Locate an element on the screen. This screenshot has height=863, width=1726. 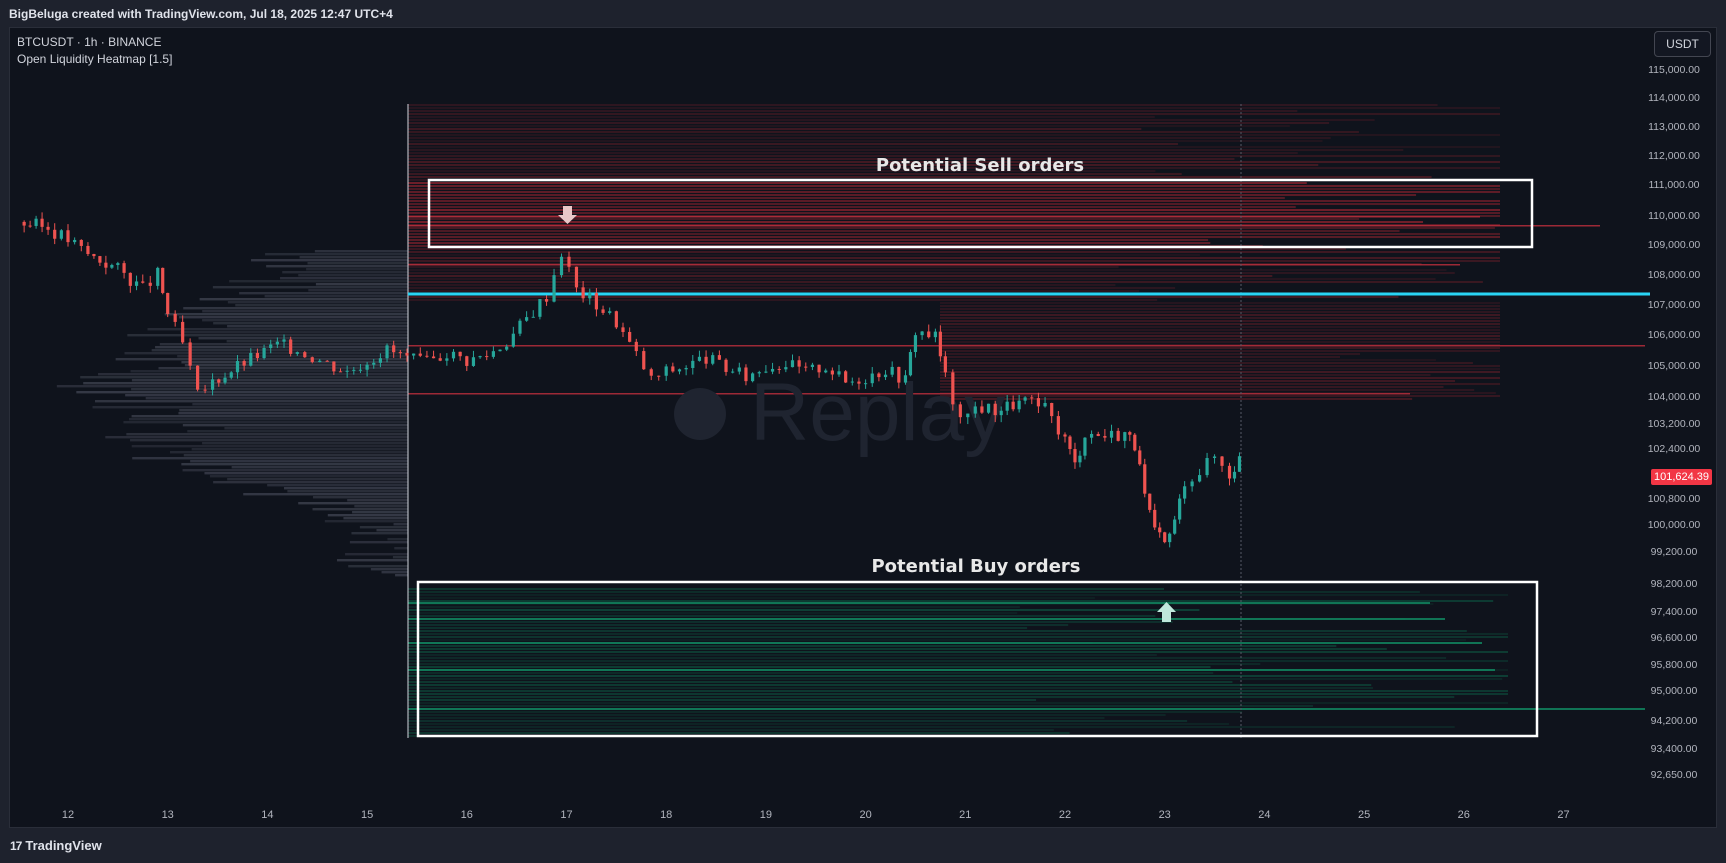
price-tick-label: 108,000.00 is located at coordinates (1674, 275).